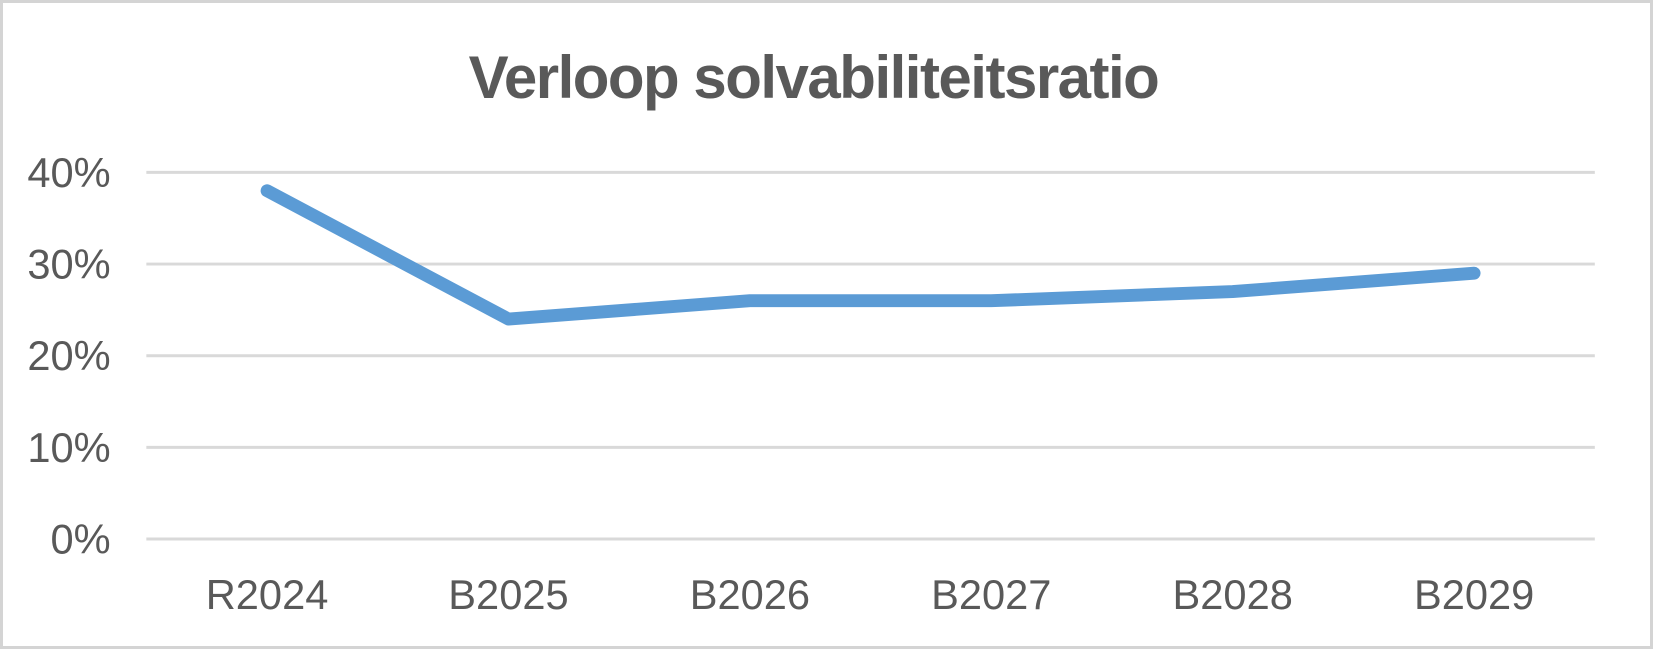  I want to click on y-axis-tick-label: 40%, so click(68, 172).